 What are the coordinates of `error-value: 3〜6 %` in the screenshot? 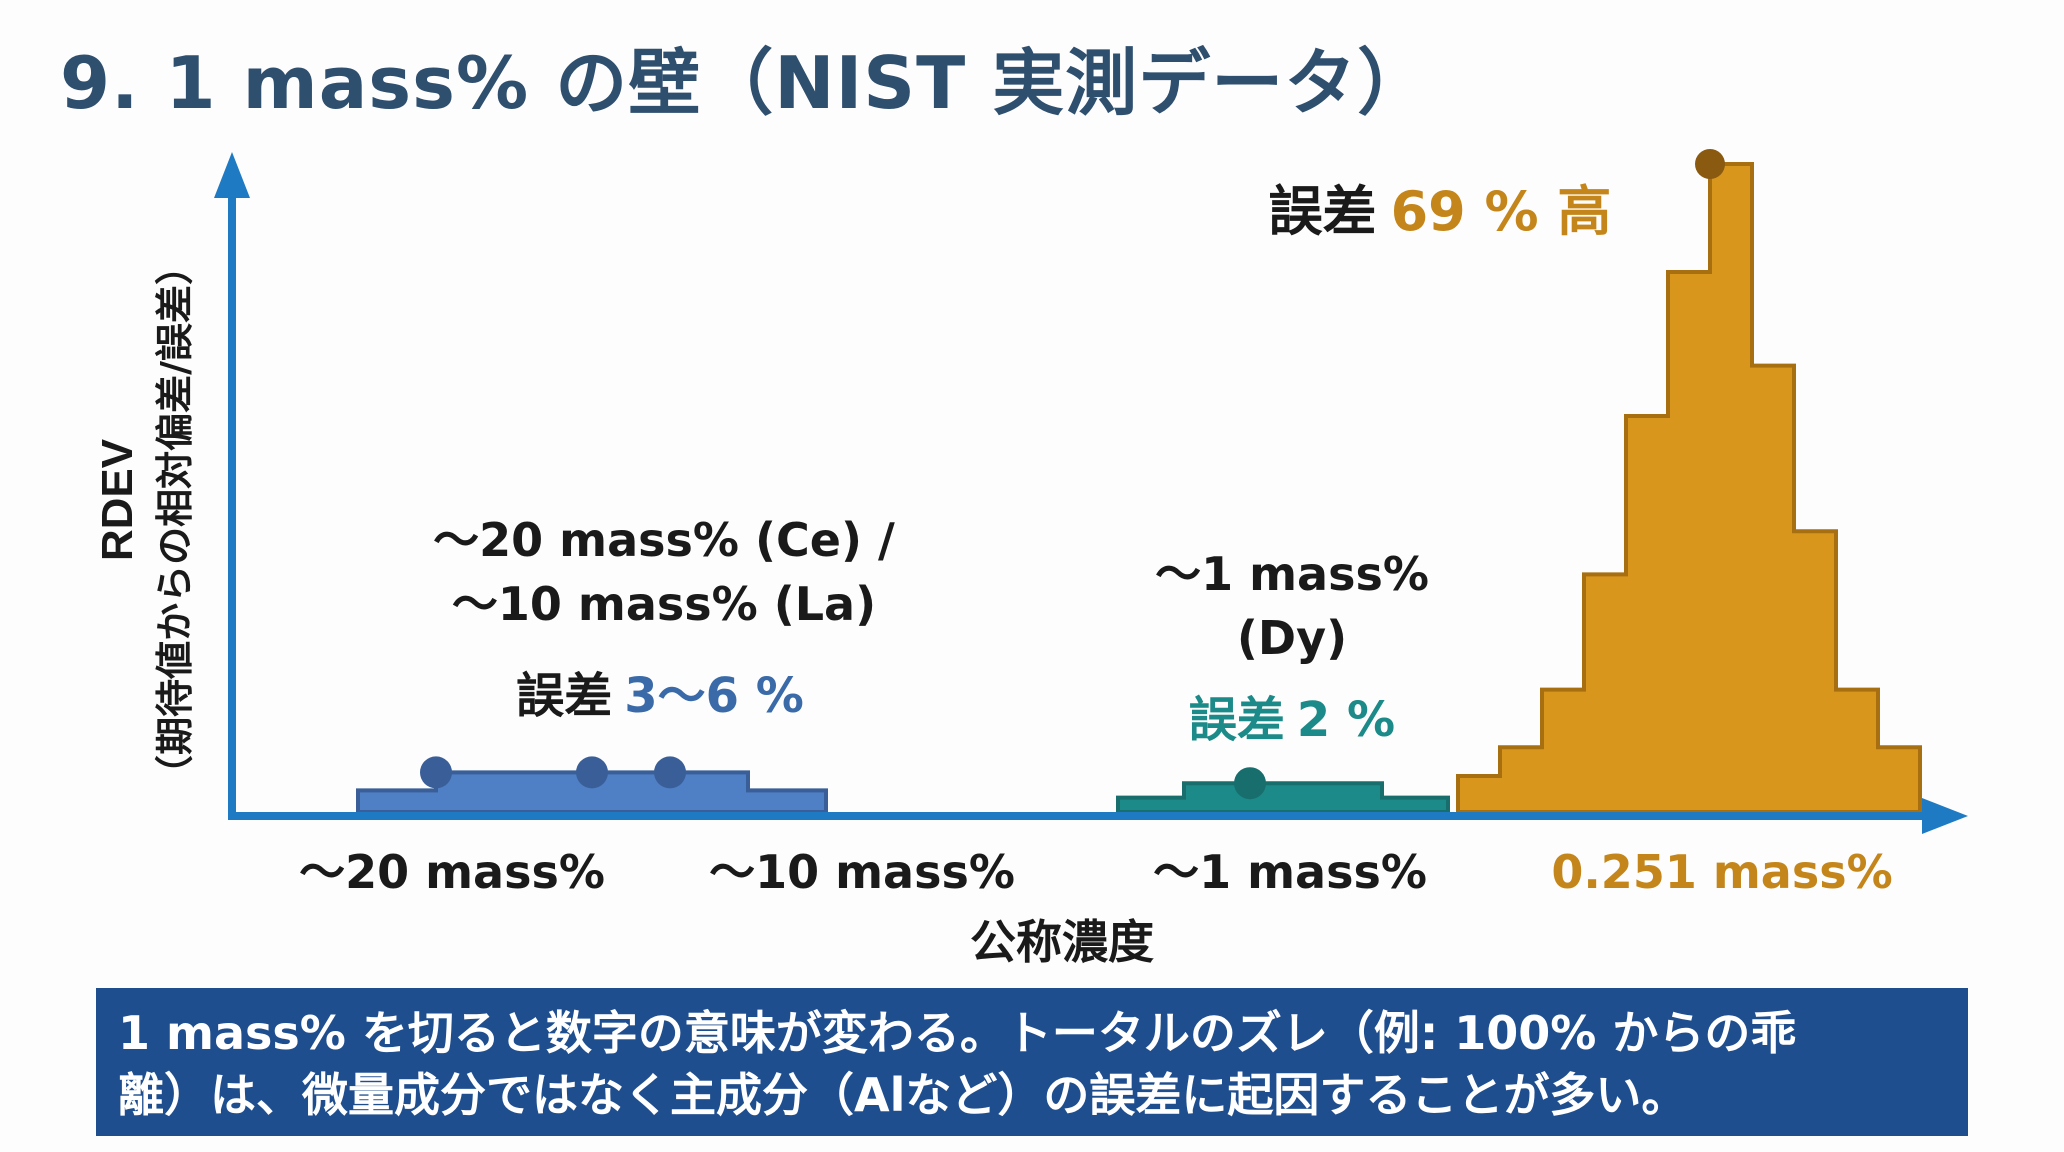 It's located at (714, 696).